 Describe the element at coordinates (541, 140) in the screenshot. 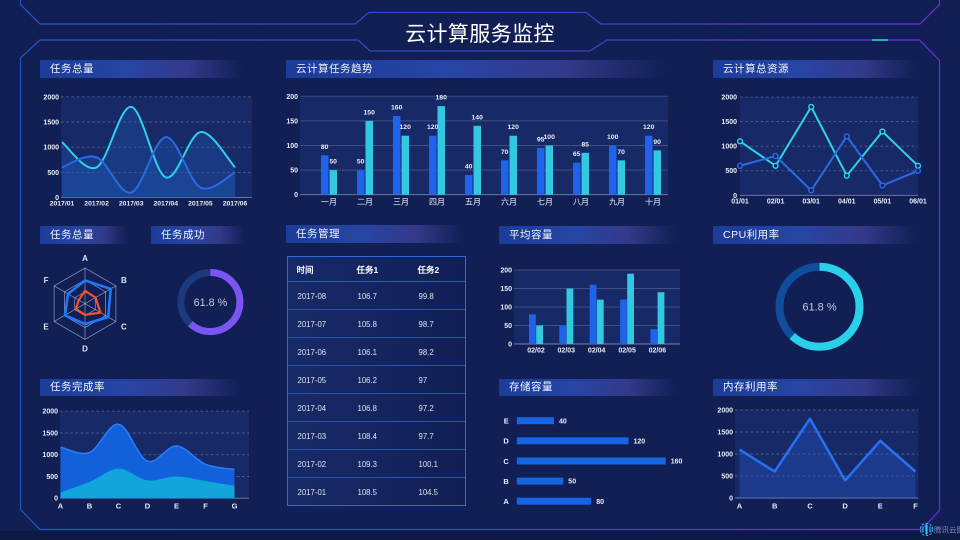

I see `svg-text: 95` at that location.